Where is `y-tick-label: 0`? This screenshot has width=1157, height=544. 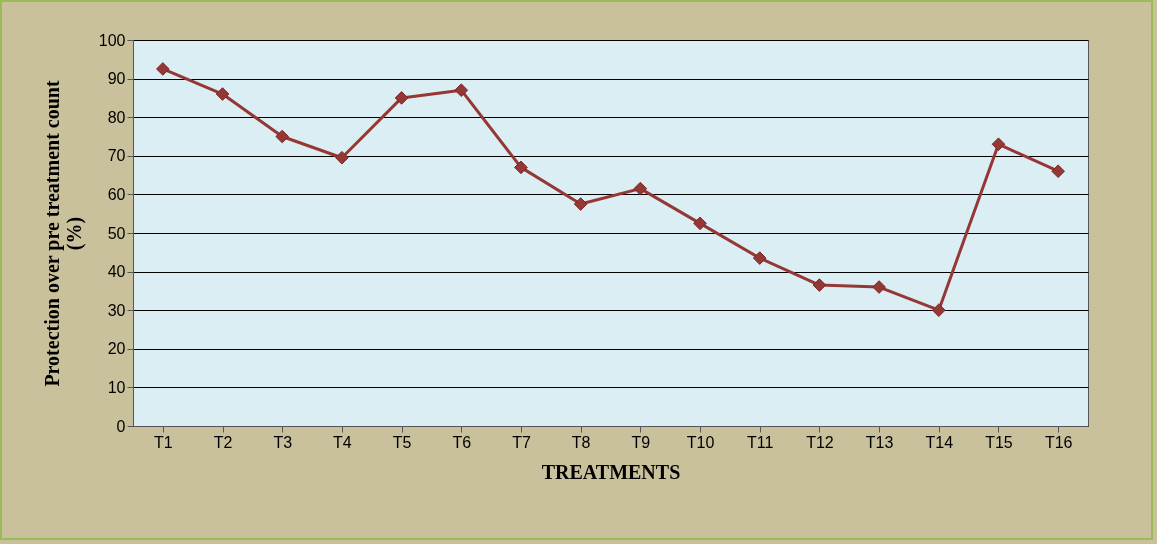 y-tick-label: 0 is located at coordinates (121, 426).